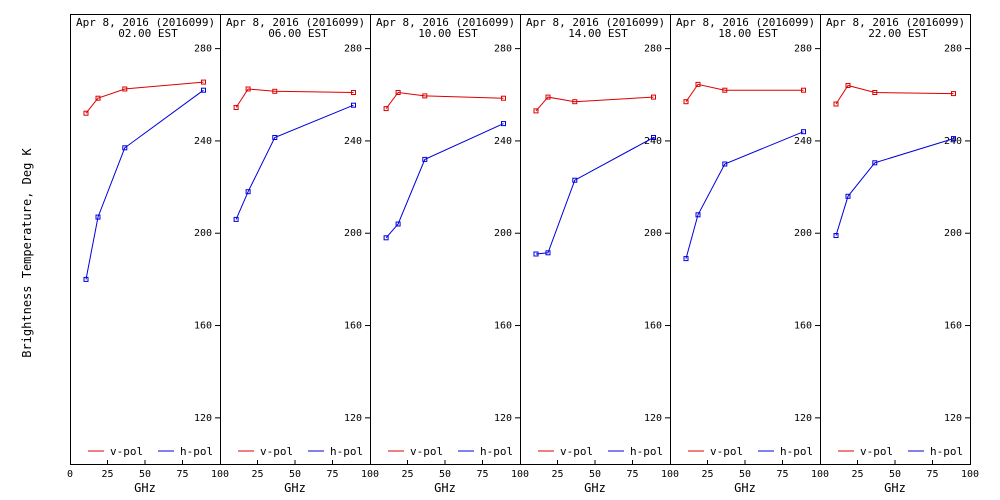  What do you see at coordinates (27, 252) in the screenshot?
I see `y-axis-label: Brightness Temperature, Deg K` at bounding box center [27, 252].